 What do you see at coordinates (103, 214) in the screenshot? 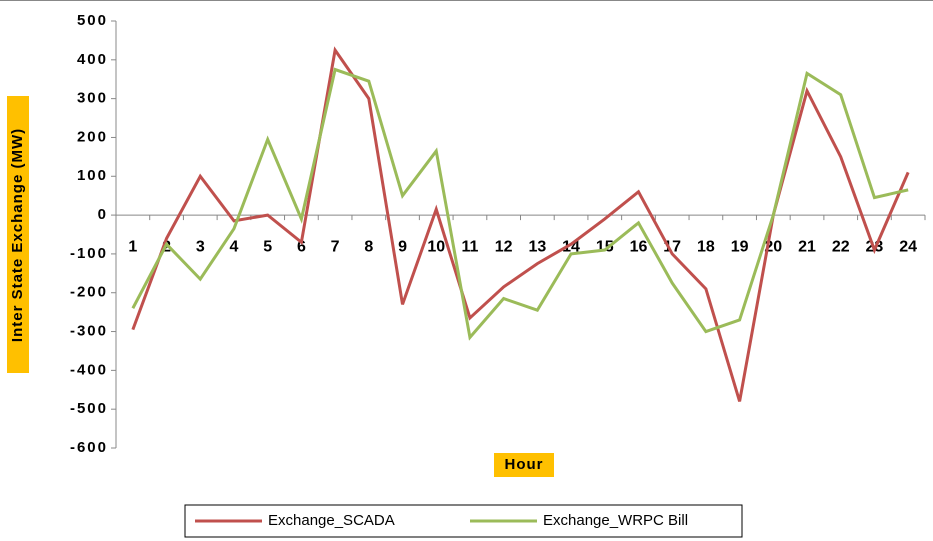
I see `y-tick-label: 0` at bounding box center [103, 214].